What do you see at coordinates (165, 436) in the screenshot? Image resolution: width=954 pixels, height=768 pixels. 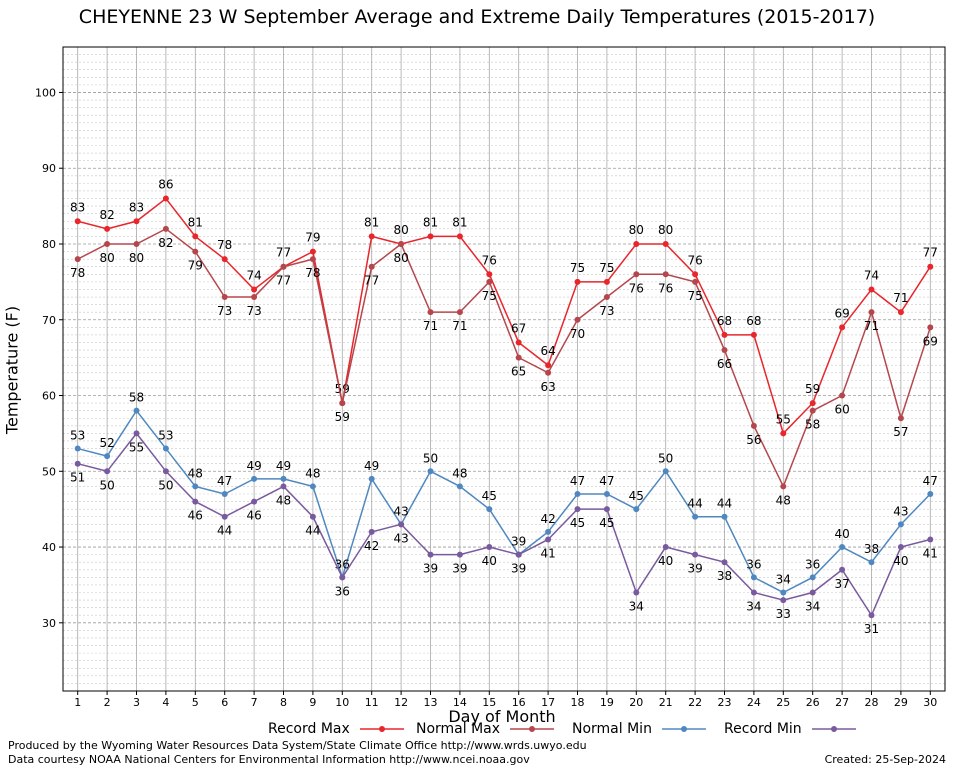 I see `data-label: 53` at bounding box center [165, 436].